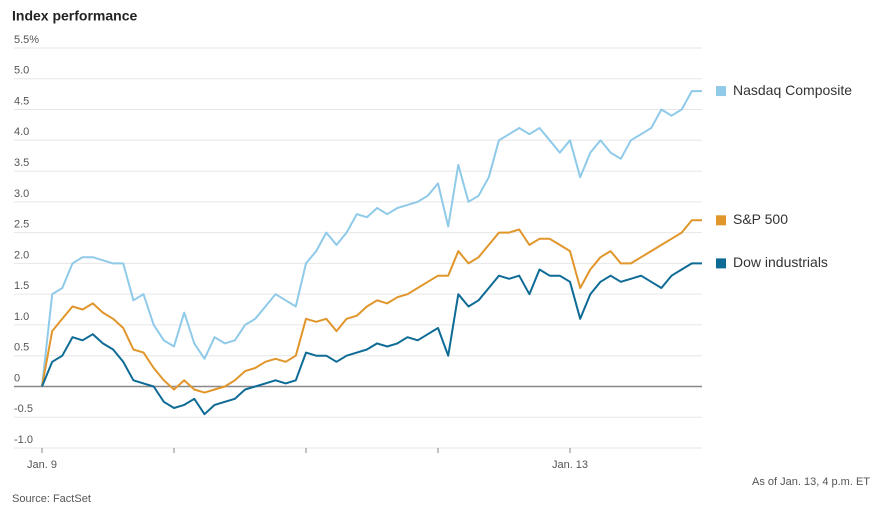 The height and width of the screenshot is (511, 881). Describe the element at coordinates (74, 16) in the screenshot. I see `chart-title: Index performance` at that location.